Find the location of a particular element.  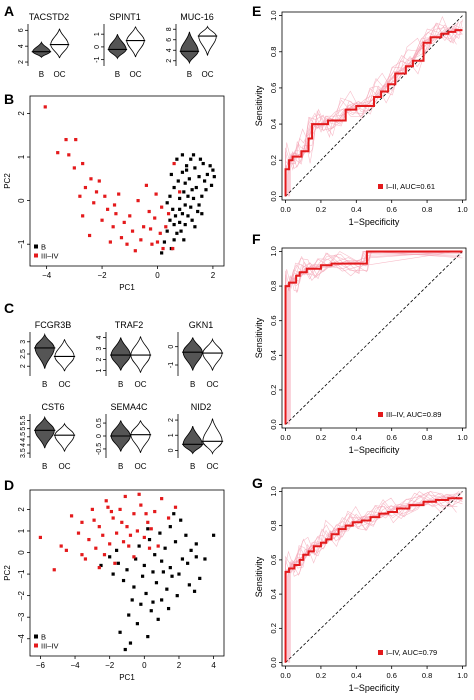

y-tick-label: 0.2 is located at coordinates (273, 628).